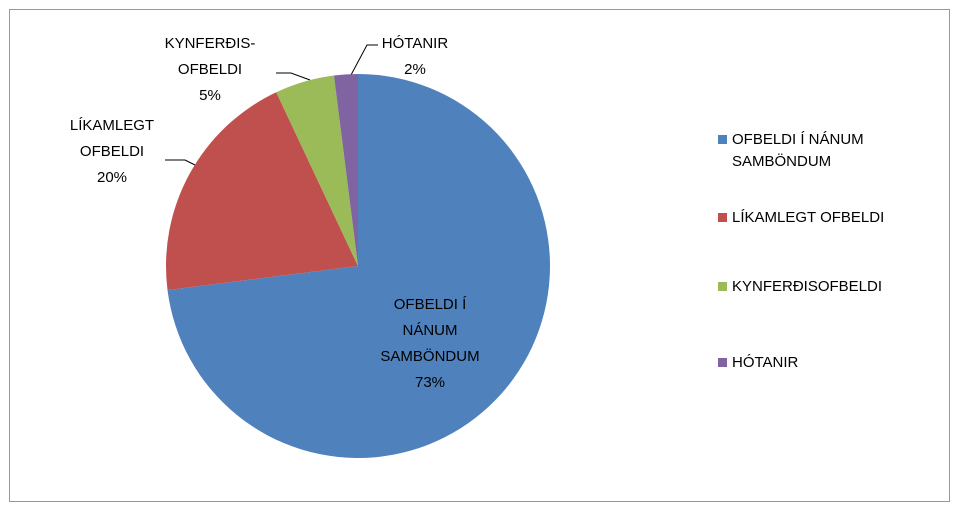 This screenshot has width=957, height=511. I want to click on data-label-value: 5%, so click(210, 95).